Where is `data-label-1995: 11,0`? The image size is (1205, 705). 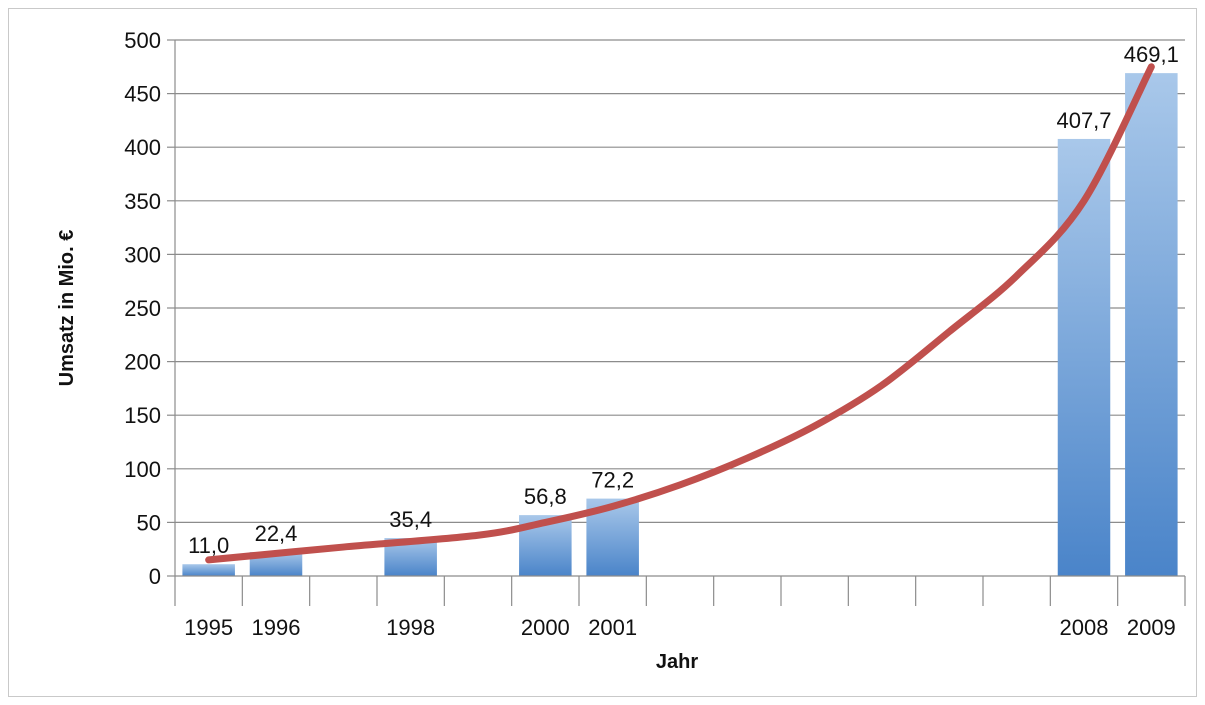 data-label-1995: 11,0 is located at coordinates (208, 545).